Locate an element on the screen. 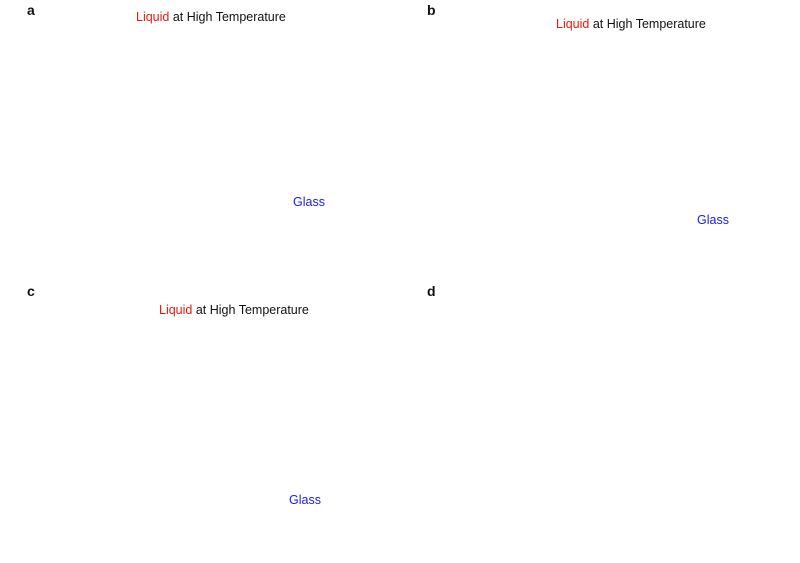 The image size is (800, 563). panel-d-plot is located at coordinates (550, 356).